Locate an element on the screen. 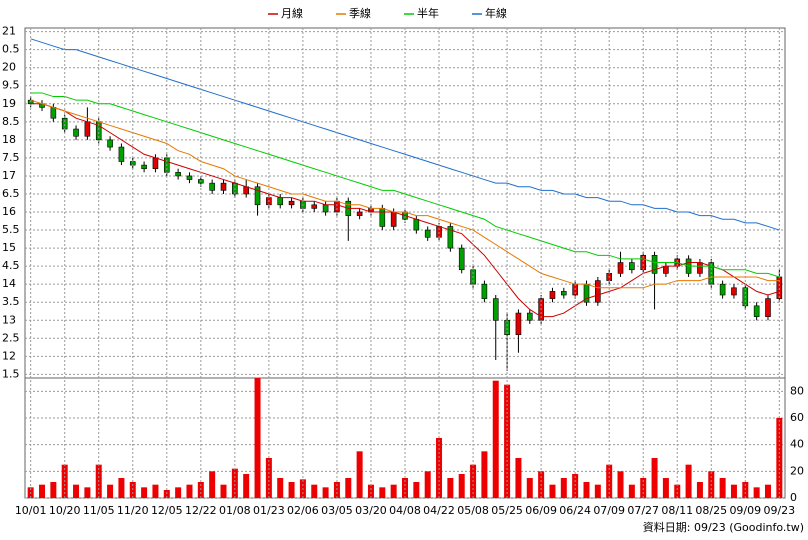 This screenshot has height=540, width=808. y-tick-label: 9.5 is located at coordinates (11, 85).